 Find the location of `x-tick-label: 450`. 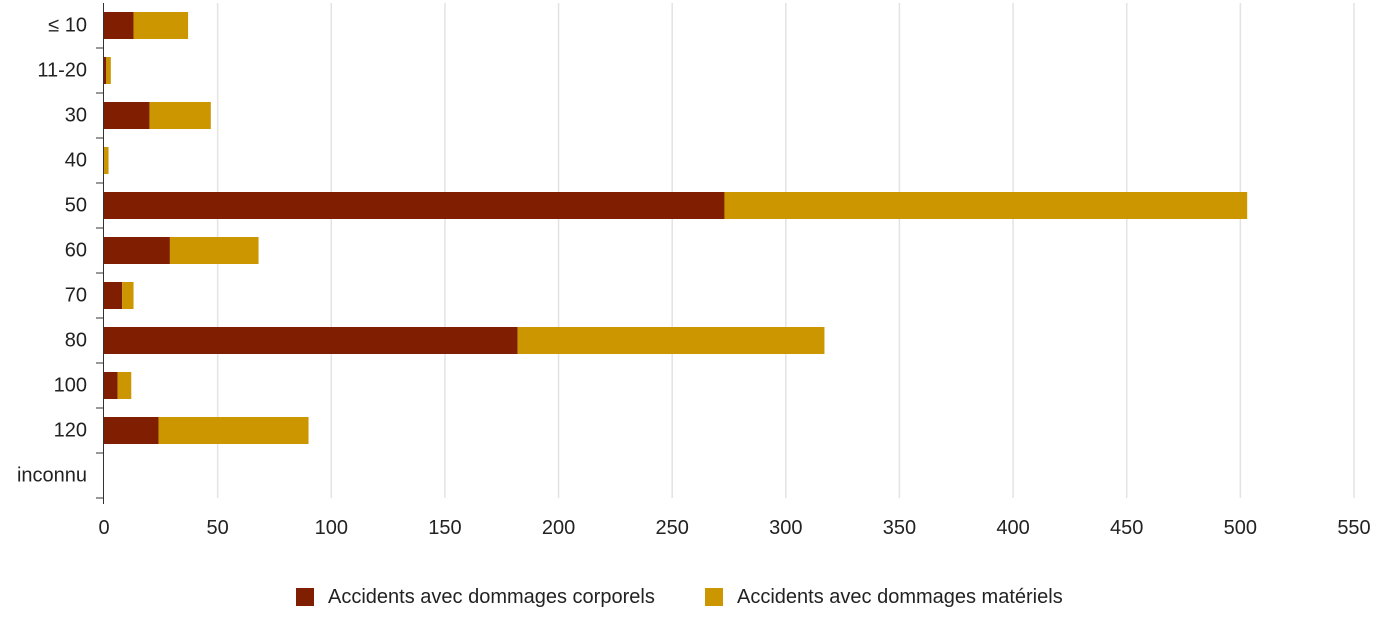

x-tick-label: 450 is located at coordinates (1126, 528).